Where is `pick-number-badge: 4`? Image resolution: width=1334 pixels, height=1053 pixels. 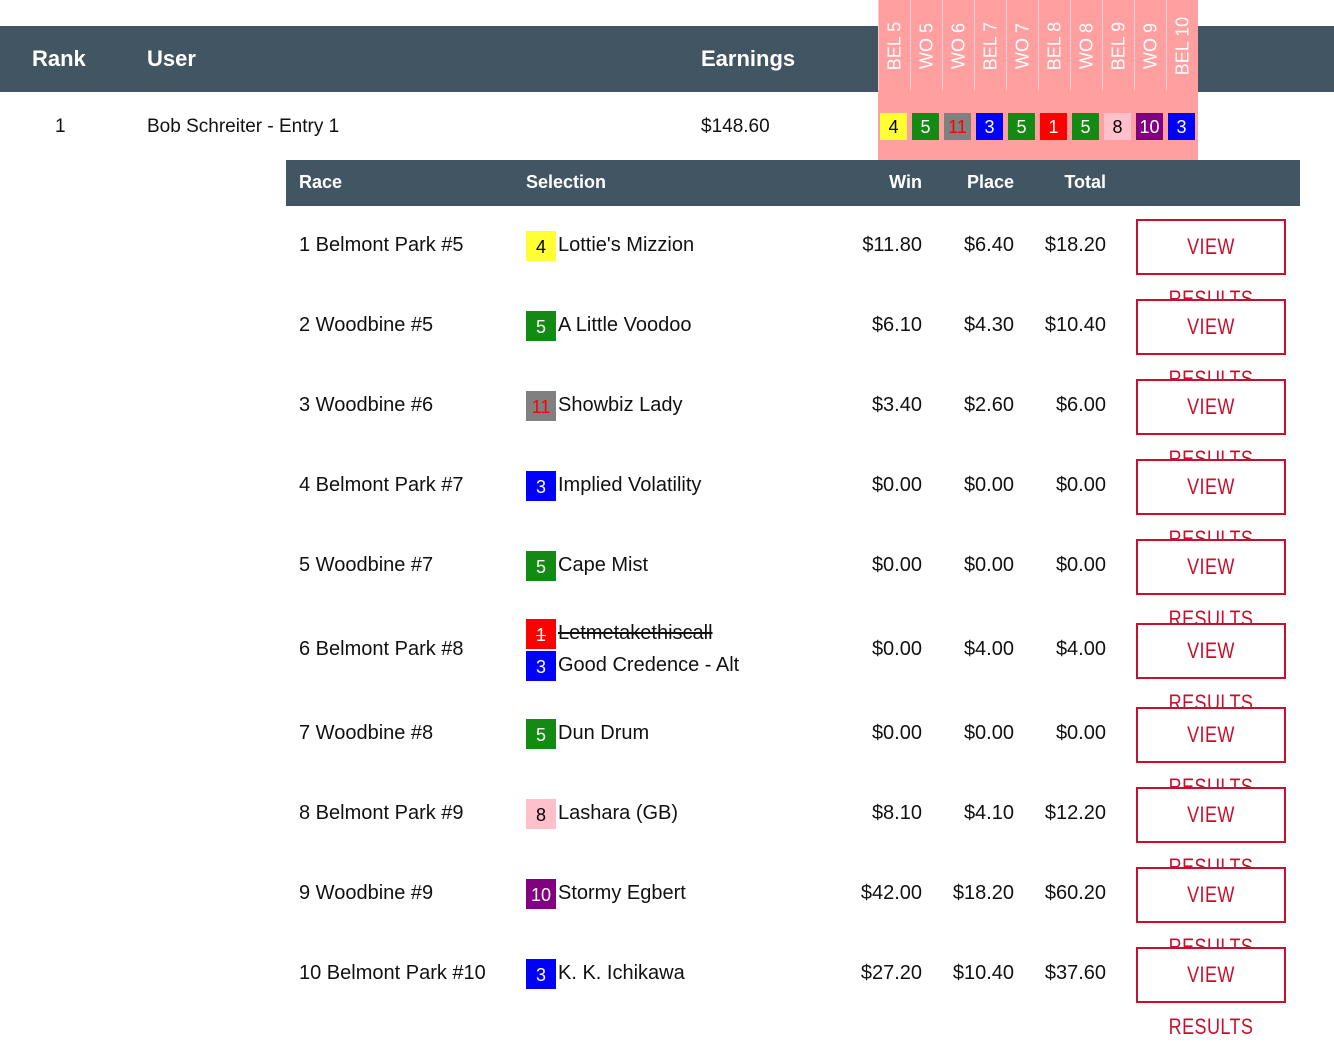
pick-number-badge: 4 is located at coordinates (893, 126).